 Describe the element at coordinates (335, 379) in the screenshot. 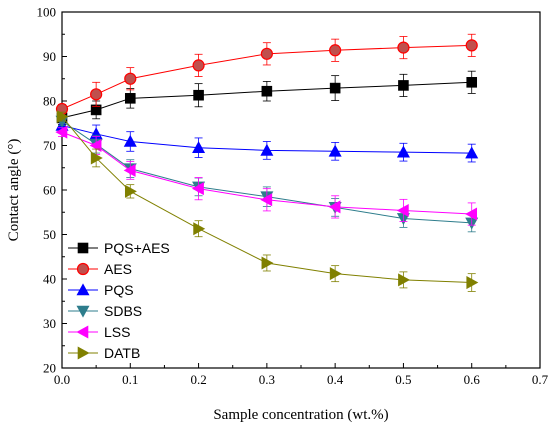

I see `x-tick-label: 0.4` at that location.